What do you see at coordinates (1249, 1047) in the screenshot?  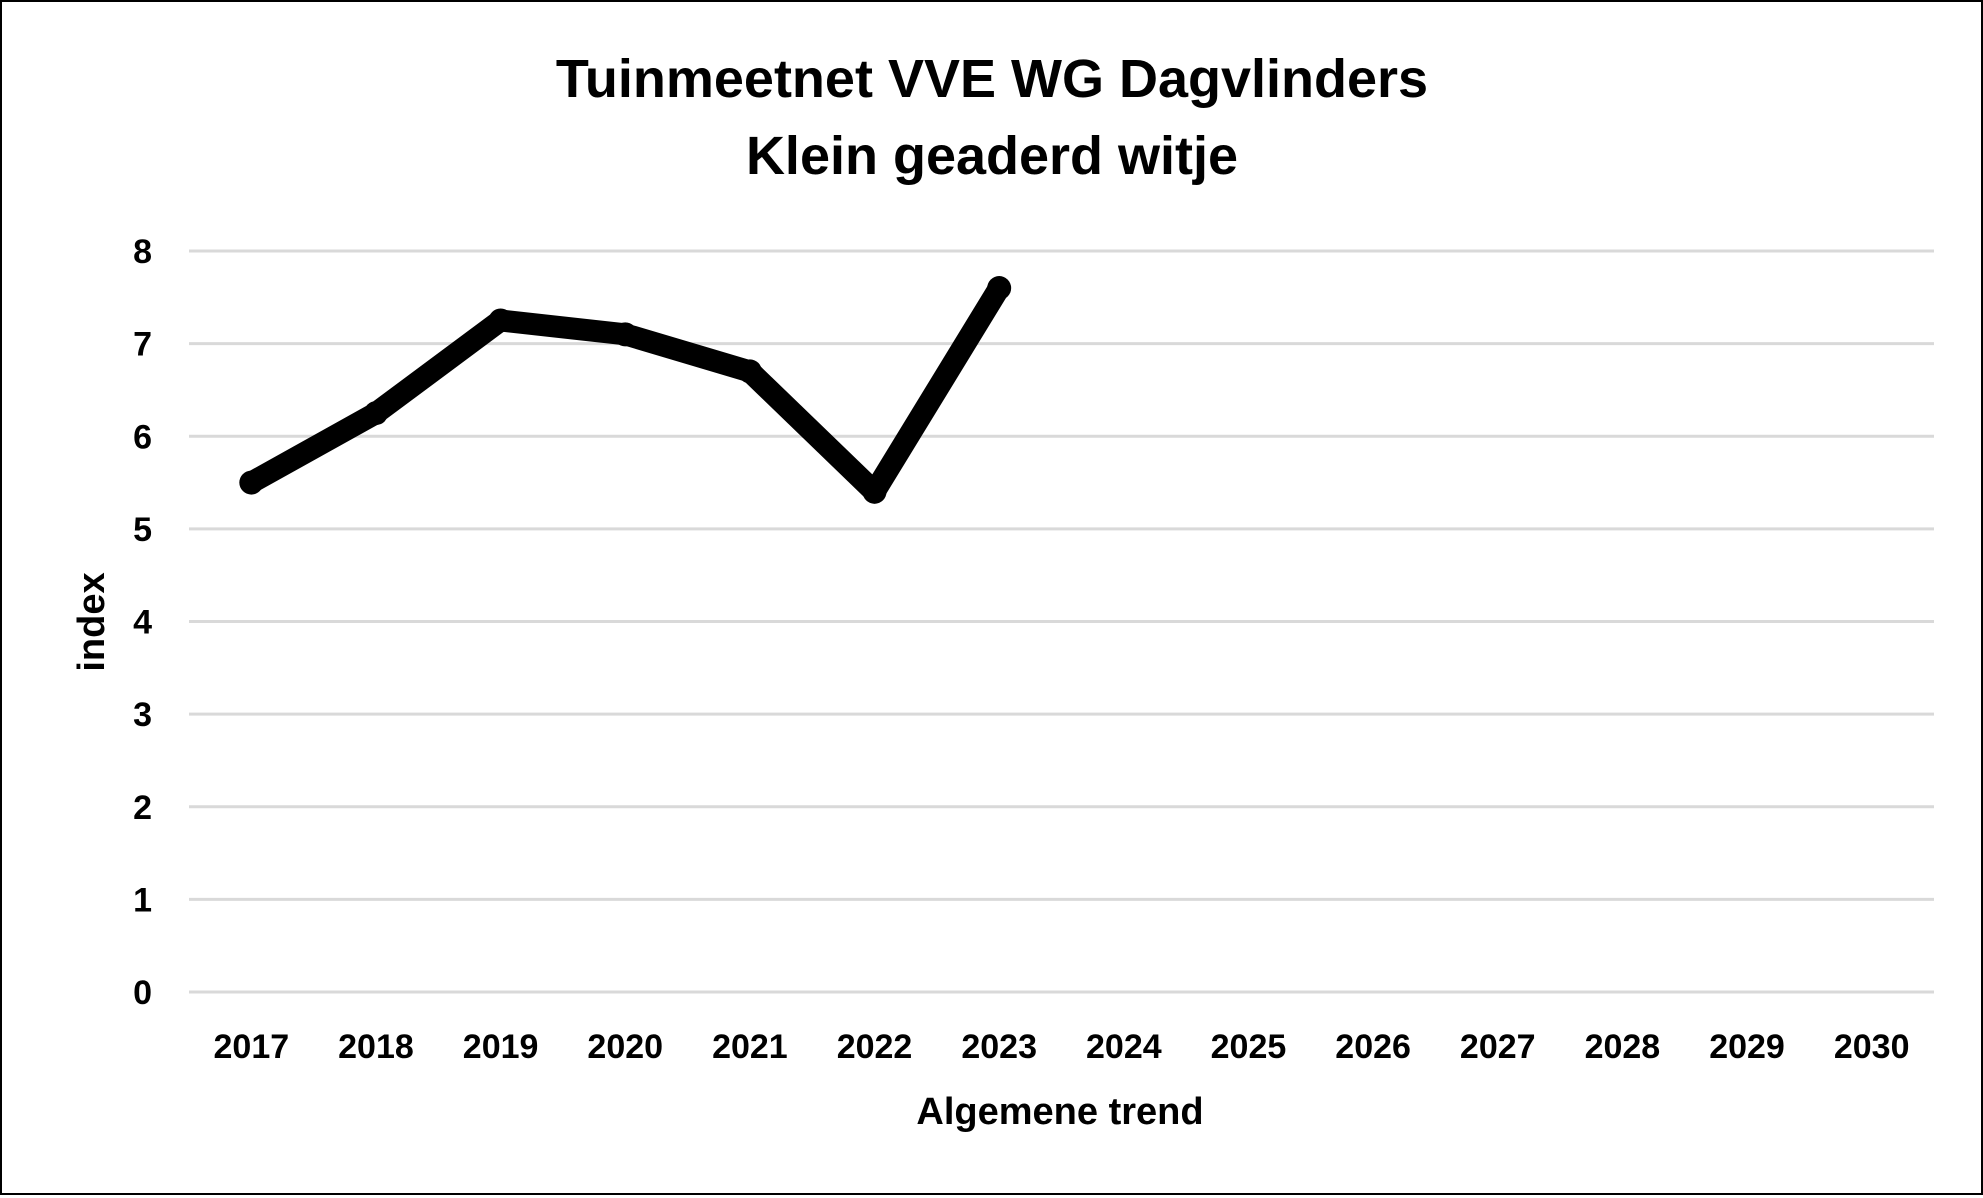 I see `x-tick-label: 2025` at bounding box center [1249, 1047].